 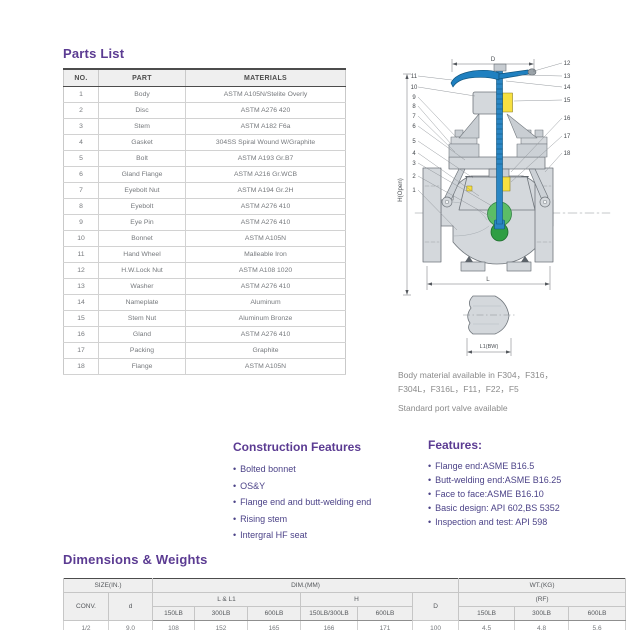 What do you see at coordinates (489, 315) in the screenshot?
I see `butt-weld-end-piece` at bounding box center [489, 315].